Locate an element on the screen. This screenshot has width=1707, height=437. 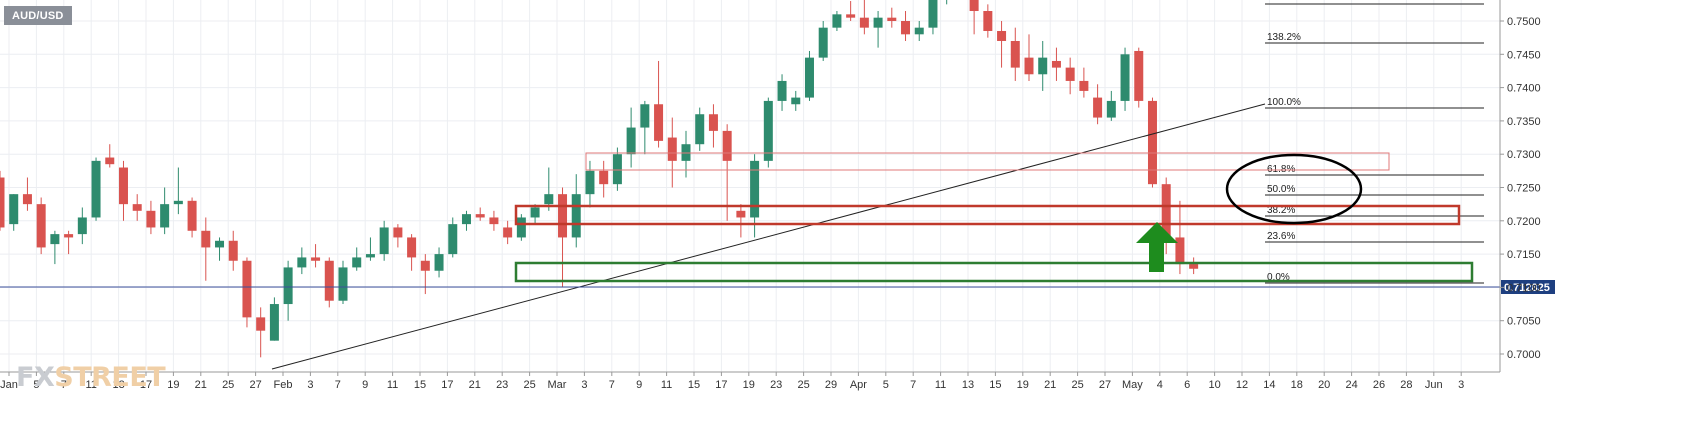
x-tick-label: 23 is located at coordinates (502, 385).